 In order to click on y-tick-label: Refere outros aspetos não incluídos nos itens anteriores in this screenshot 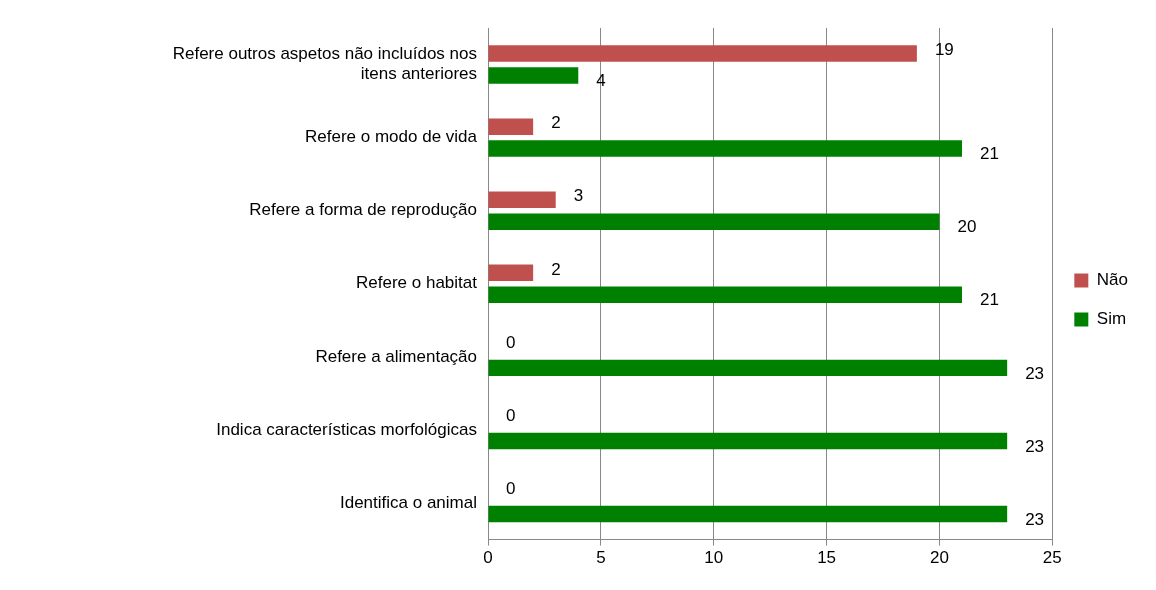, I will do `click(324, 64)`.